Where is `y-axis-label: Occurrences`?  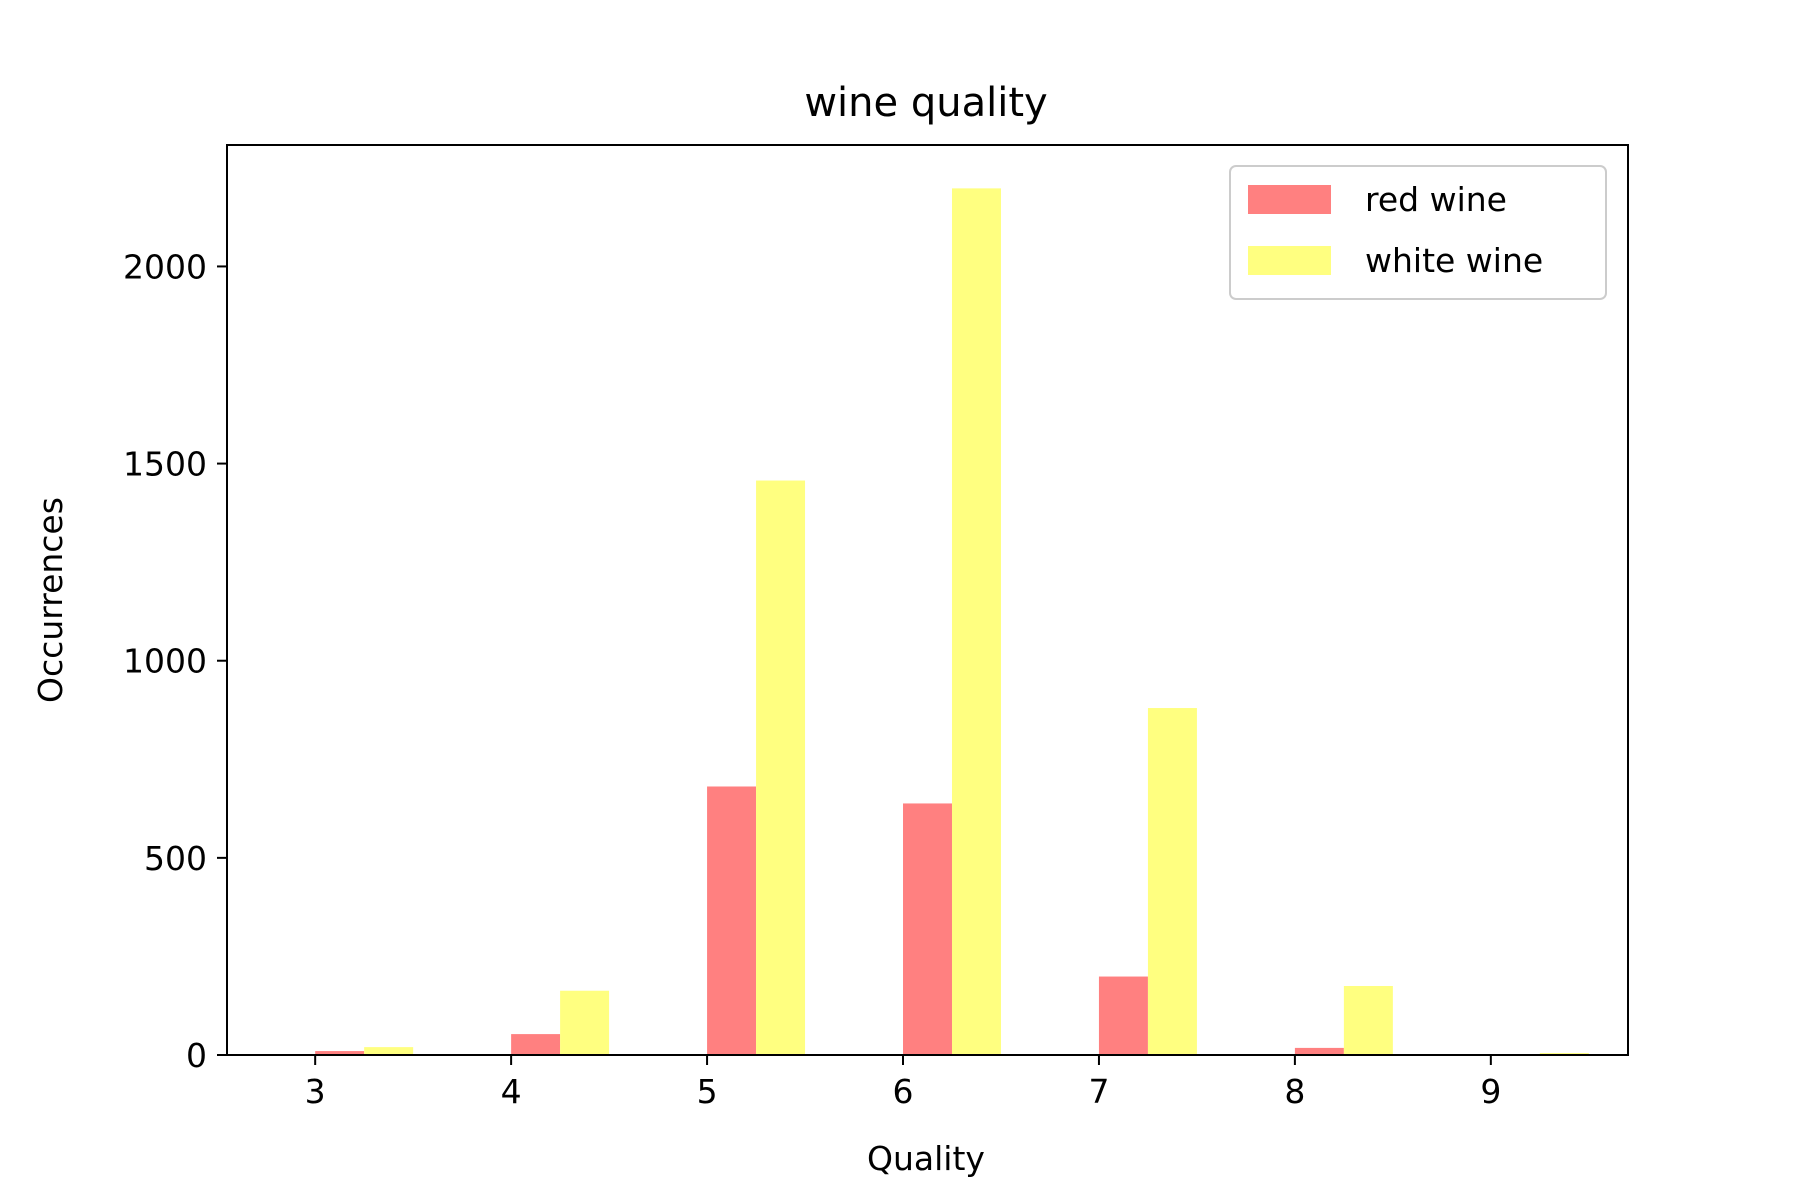 y-axis-label: Occurrences is located at coordinates (50, 600).